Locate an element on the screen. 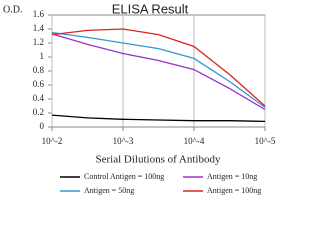 The width and height of the screenshot is (320, 240). x-tick-label: 10^-3 is located at coordinates (123, 141).